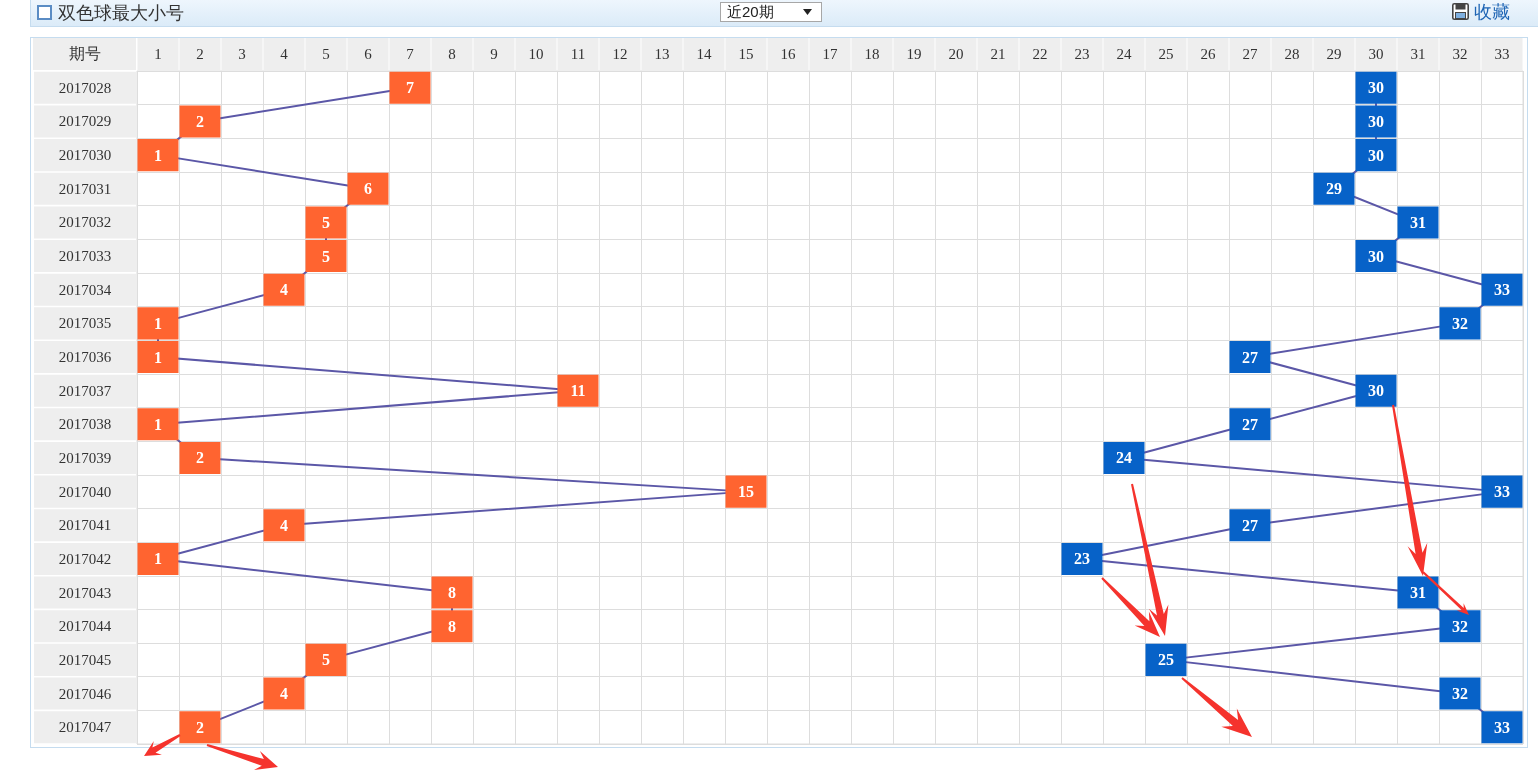 The height and width of the screenshot is (775, 1538). What do you see at coordinates (1460, 54) in the screenshot?
I see `x-tick-label: 32` at bounding box center [1460, 54].